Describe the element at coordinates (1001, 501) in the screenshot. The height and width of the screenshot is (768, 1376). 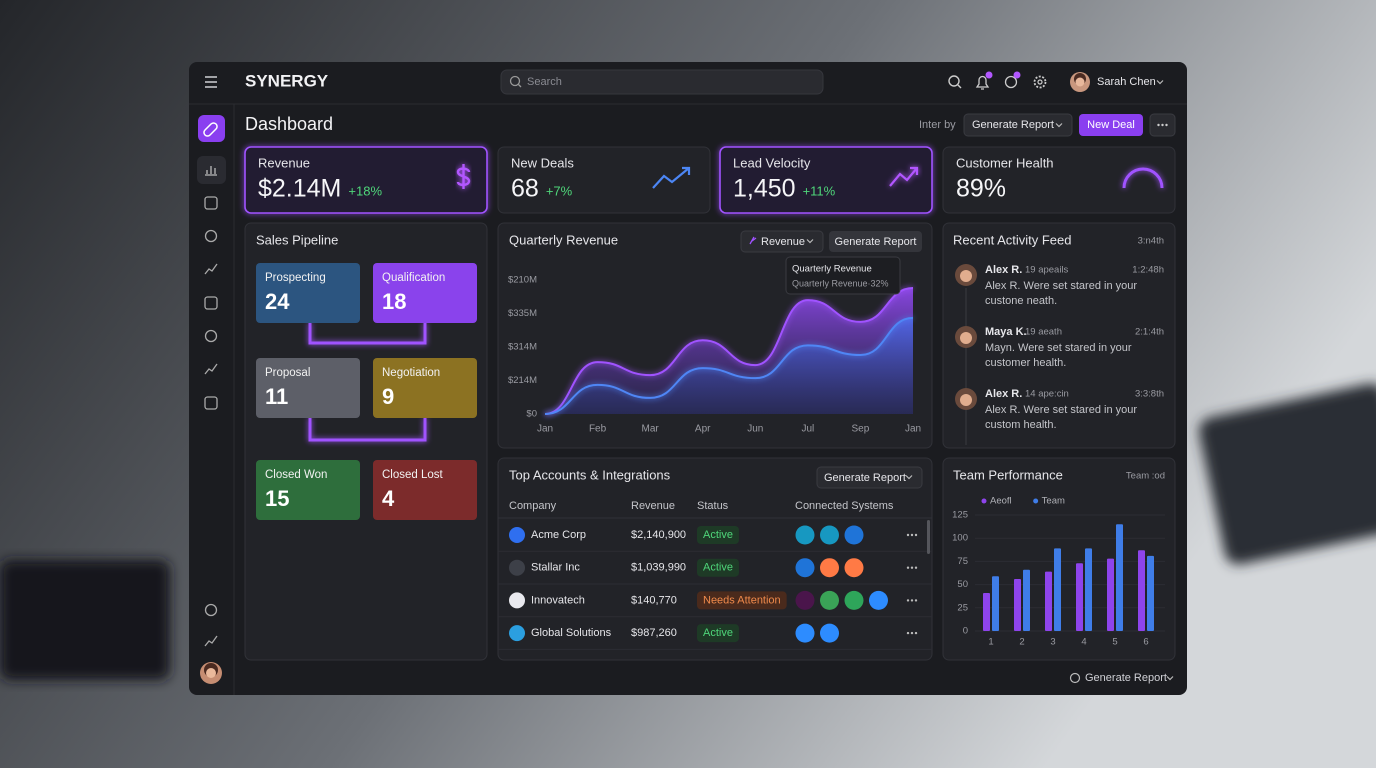
I see `legend-label: Aeofl` at that location.